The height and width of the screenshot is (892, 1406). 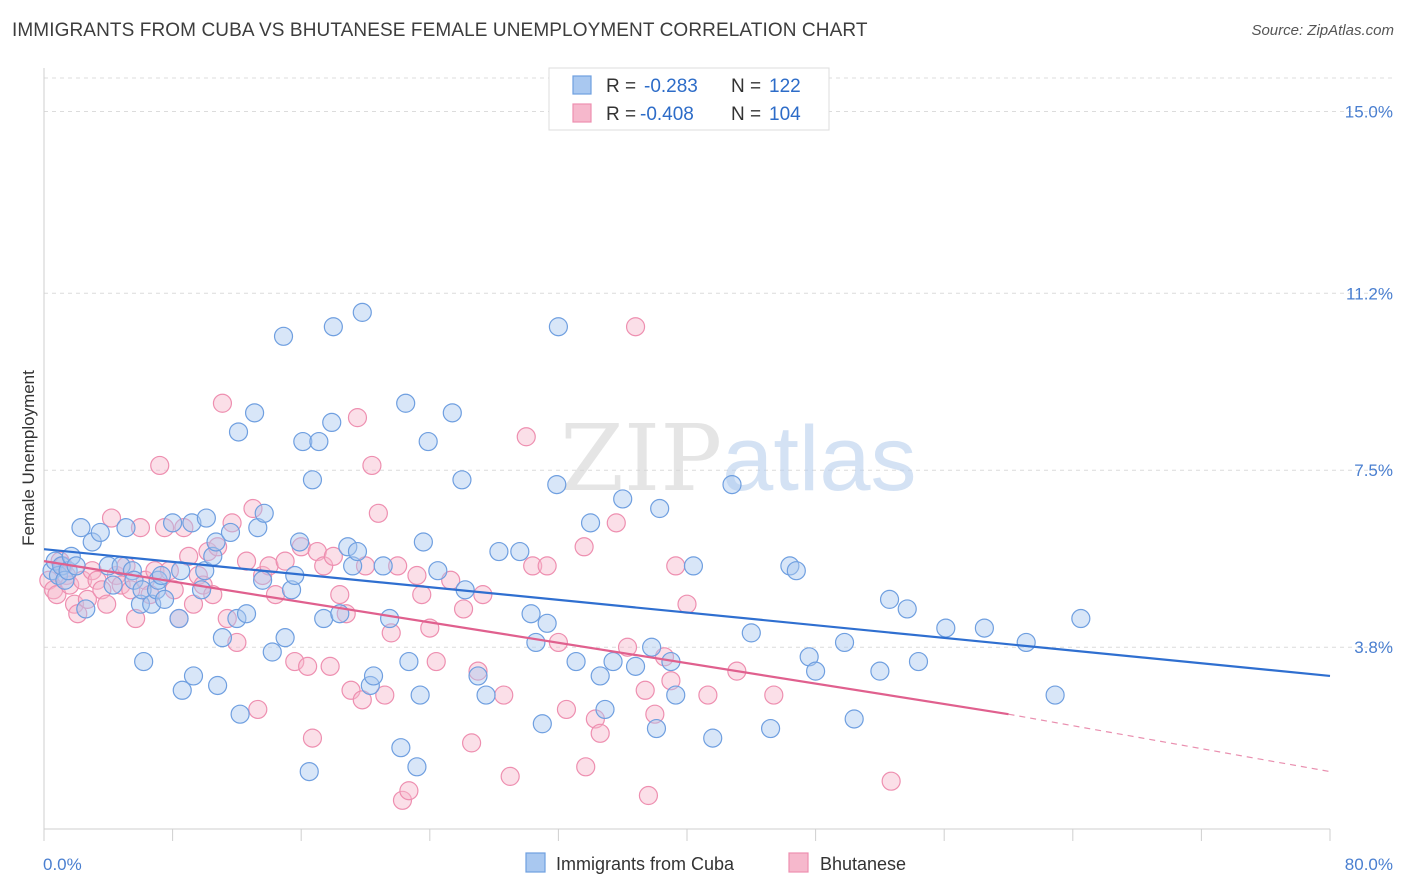 What do you see at coordinates (1369, 379) in the screenshot?
I see `y-tick-labels: 3.8% 7.5% 11.2% 15.0%` at bounding box center [1369, 379].